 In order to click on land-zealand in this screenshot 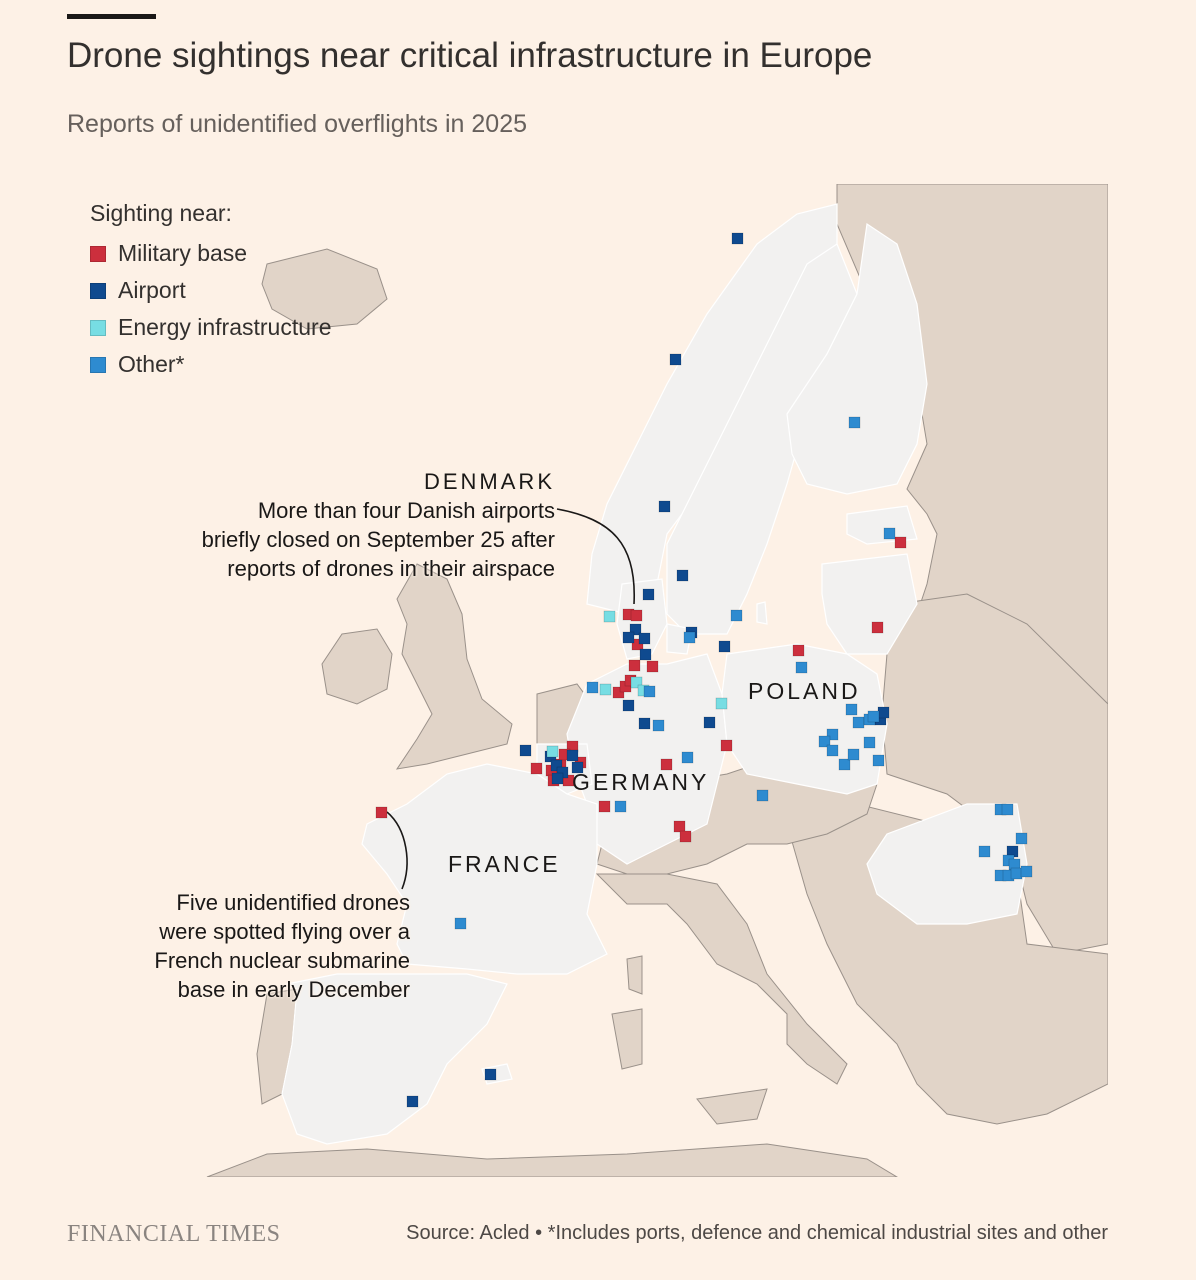, I will do `click(679, 639)`.